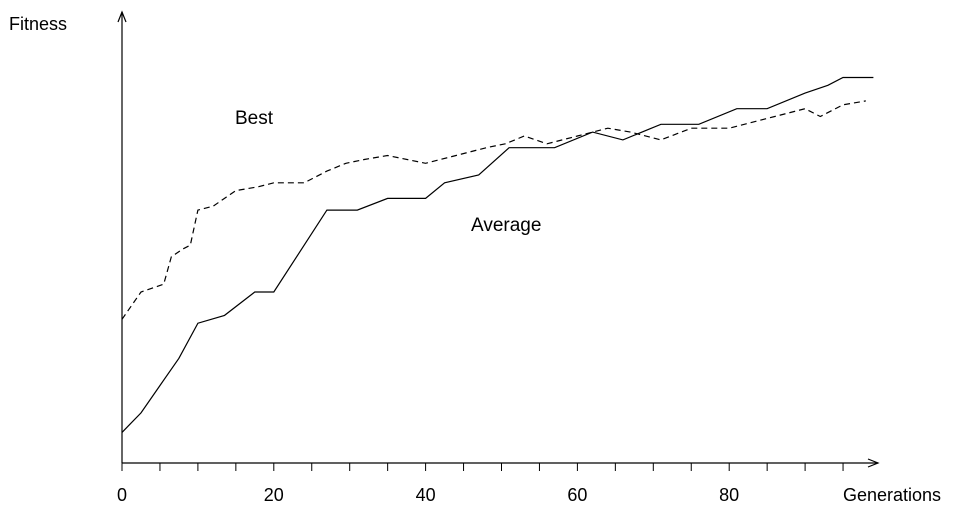 The height and width of the screenshot is (511, 970). I want to click on x-tick-label: 40, so click(426, 495).